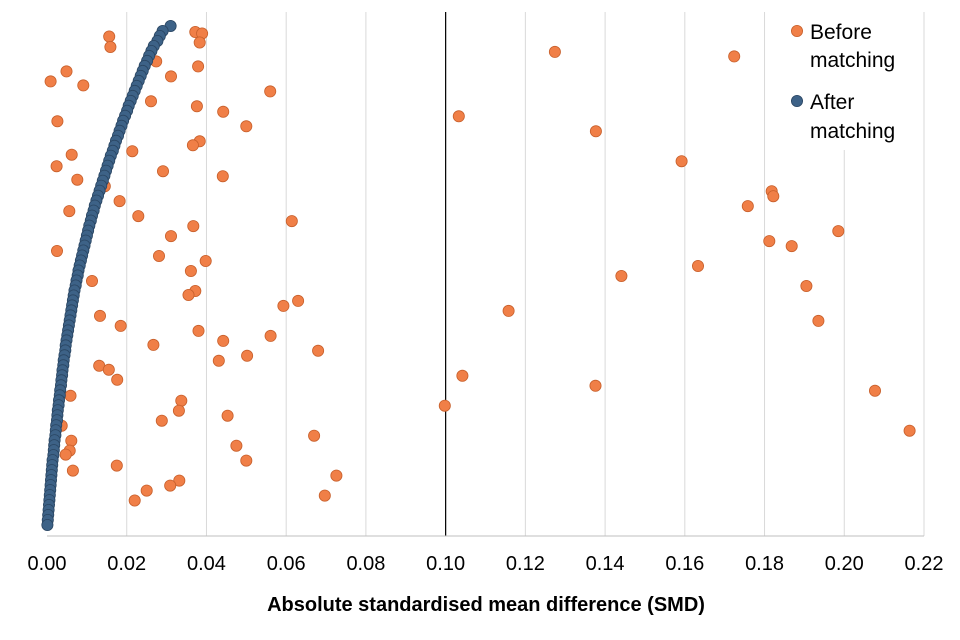 The image size is (960, 640). What do you see at coordinates (852, 60) in the screenshot?
I see `legend-label-before-line2: matching` at bounding box center [852, 60].